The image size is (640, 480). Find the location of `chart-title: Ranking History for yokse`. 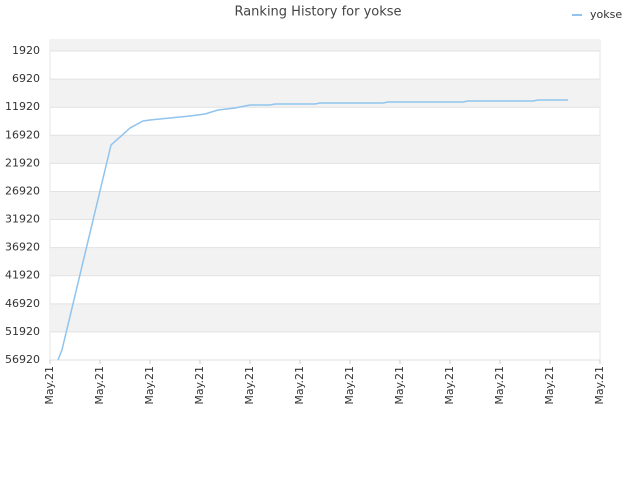

chart-title: Ranking History for yokse is located at coordinates (317, 12).